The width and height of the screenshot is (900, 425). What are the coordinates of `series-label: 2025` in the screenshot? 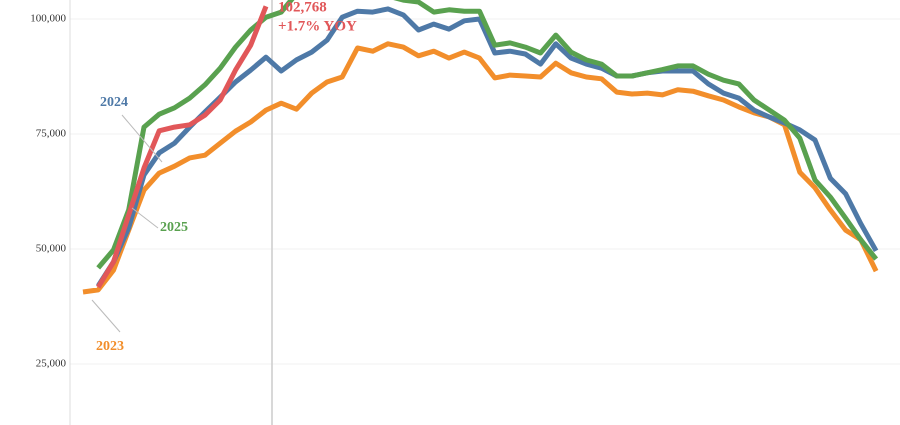 It's located at (174, 227).